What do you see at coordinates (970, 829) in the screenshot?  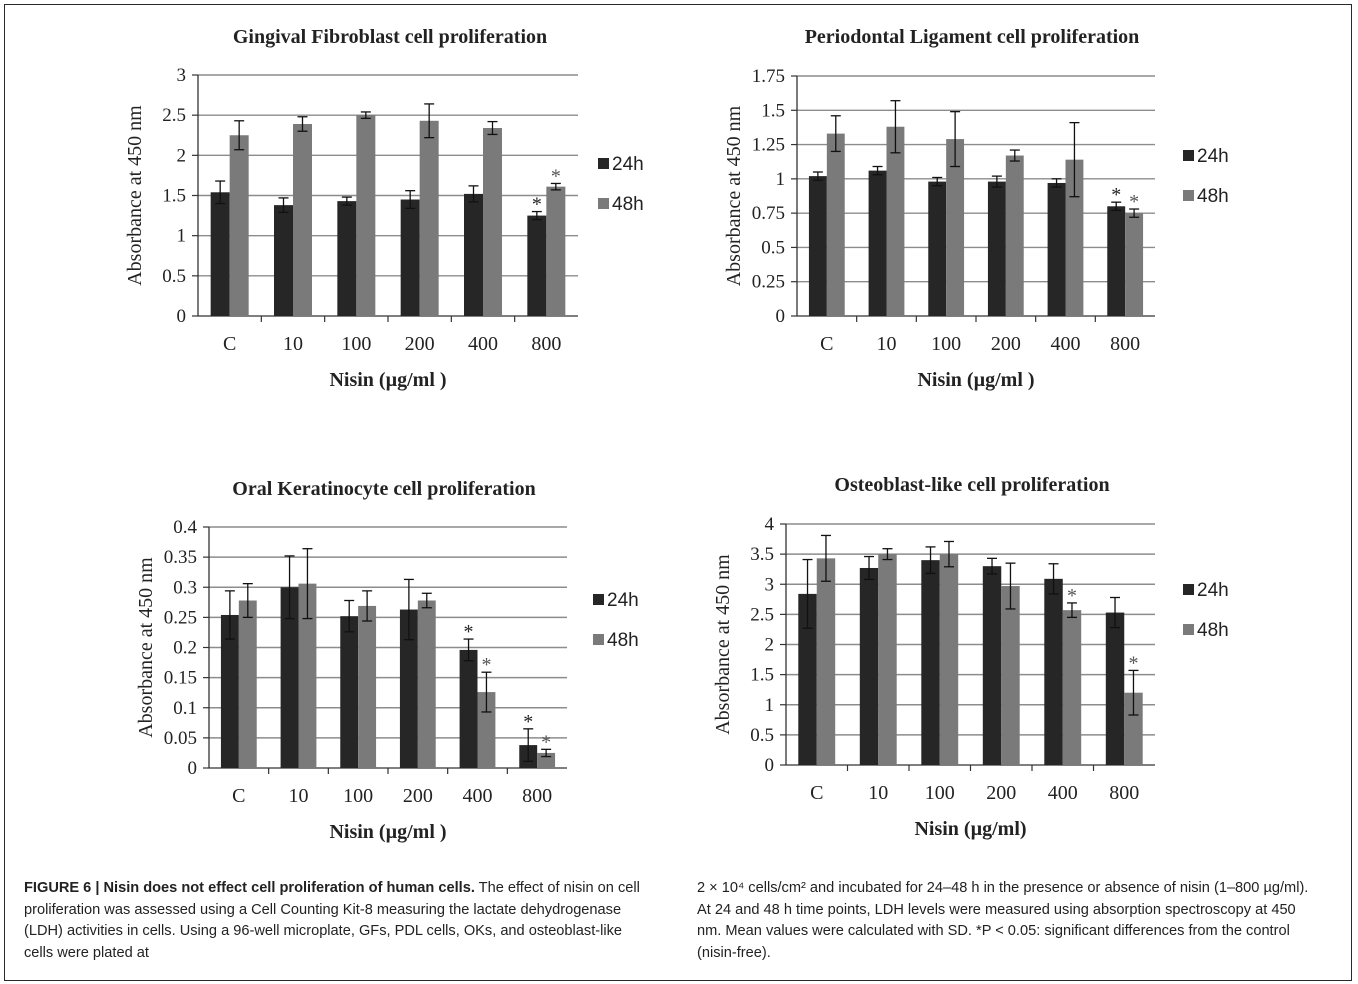 I see `x-axis-label: Nisin (µg/ml)` at bounding box center [970, 829].